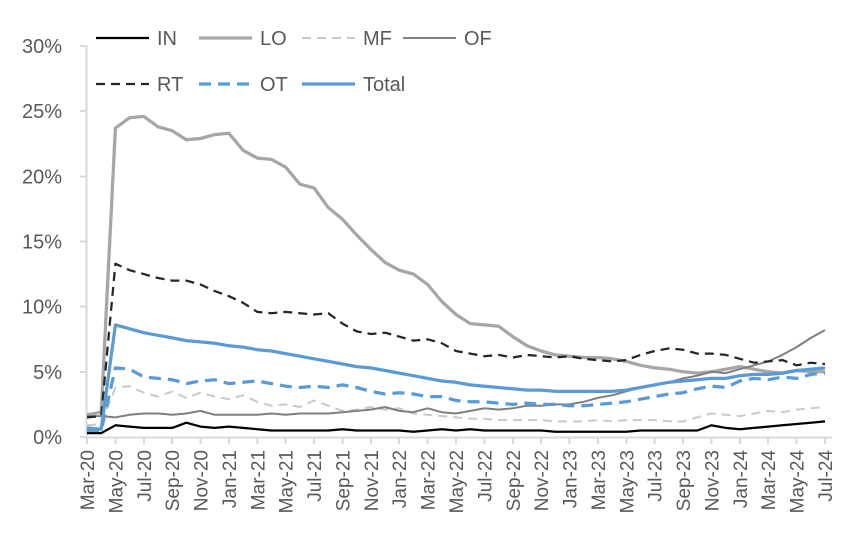  I want to click on legend-item-ot: OT, so click(243, 85).